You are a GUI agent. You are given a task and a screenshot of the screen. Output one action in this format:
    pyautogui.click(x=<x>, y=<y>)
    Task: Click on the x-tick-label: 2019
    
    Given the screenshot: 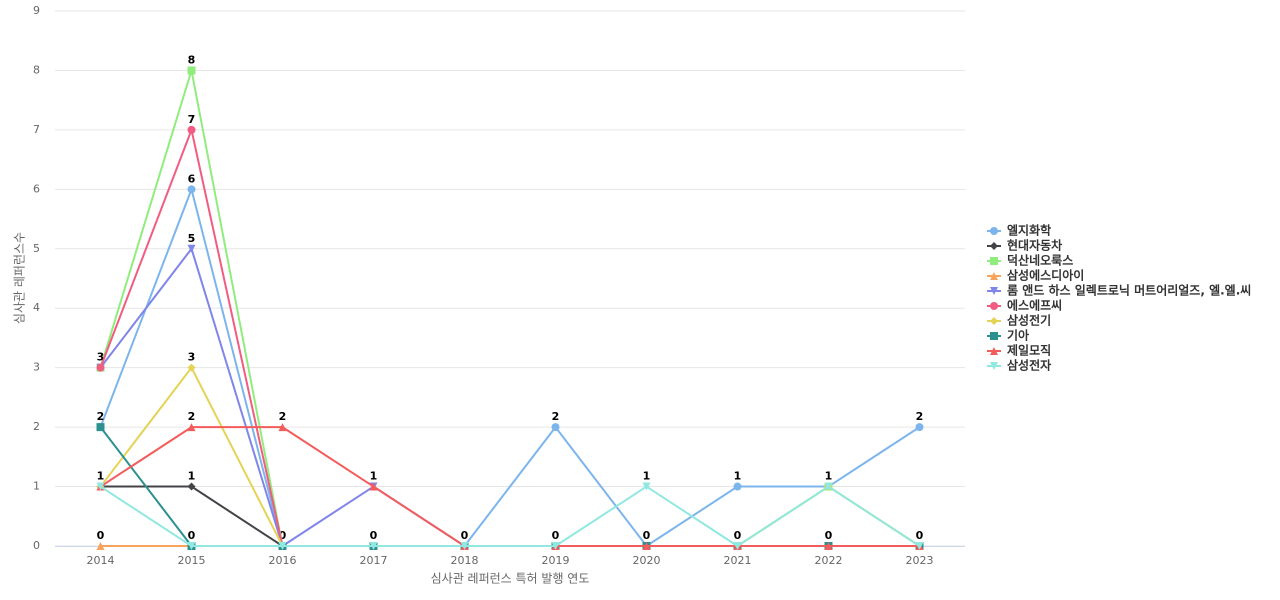 What is the action you would take?
    pyautogui.click(x=556, y=560)
    